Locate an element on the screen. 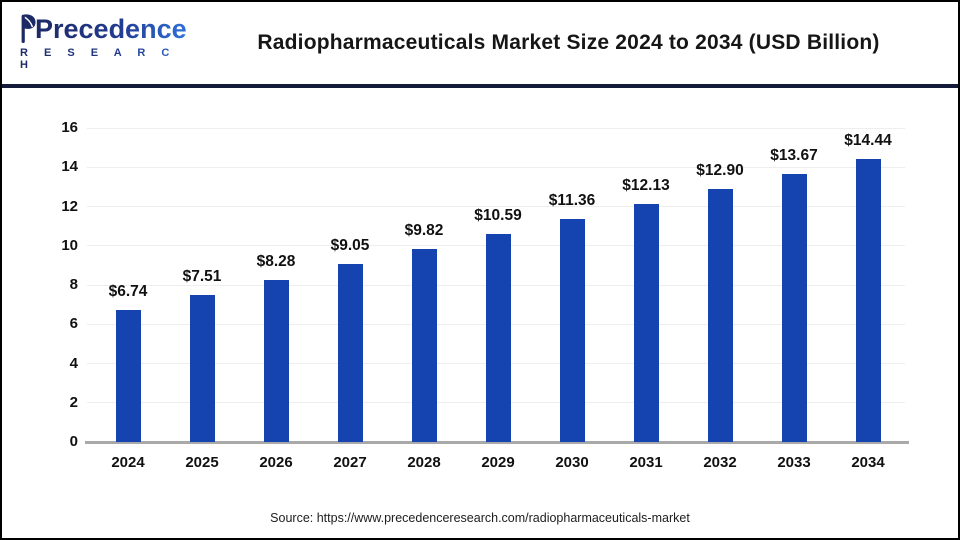 The image size is (960, 540). y-axis-tick-label: 14 is located at coordinates (69, 167).